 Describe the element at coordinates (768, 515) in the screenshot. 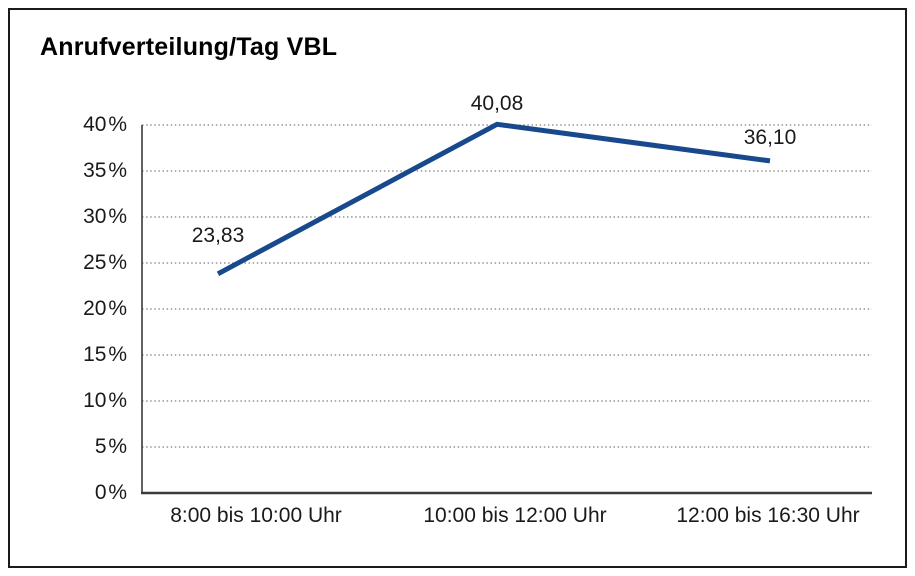

I see `x-category-label-3: 12:00 bis 16:30 Uhr` at that location.